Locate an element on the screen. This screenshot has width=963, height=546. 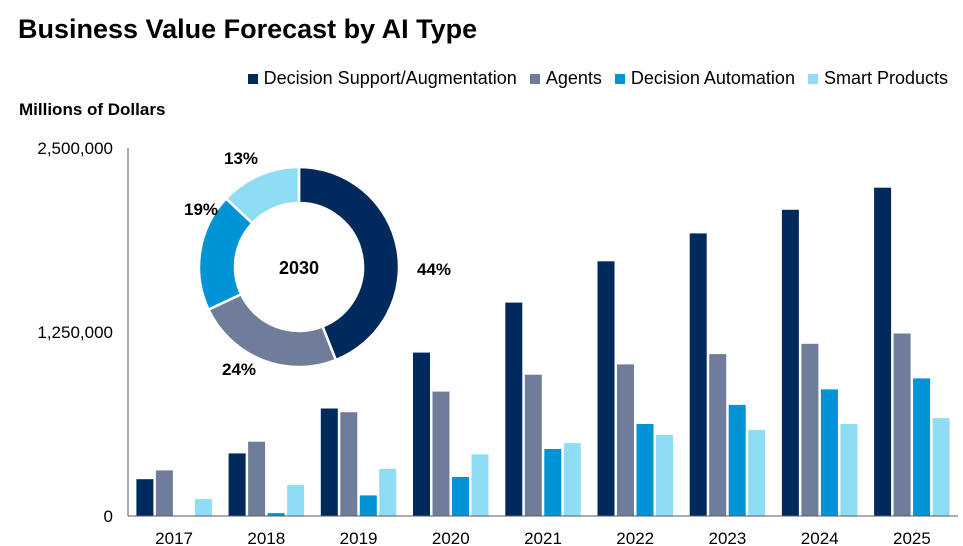
x-tick-label-2023: 2023 is located at coordinates (727, 537).